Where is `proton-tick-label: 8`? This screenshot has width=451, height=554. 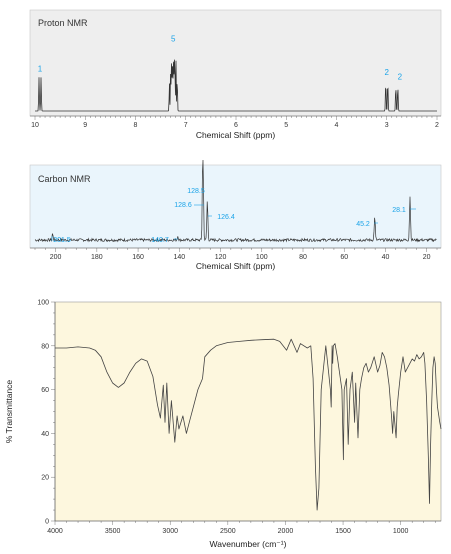
proton-tick-label: 8 is located at coordinates (136, 125).